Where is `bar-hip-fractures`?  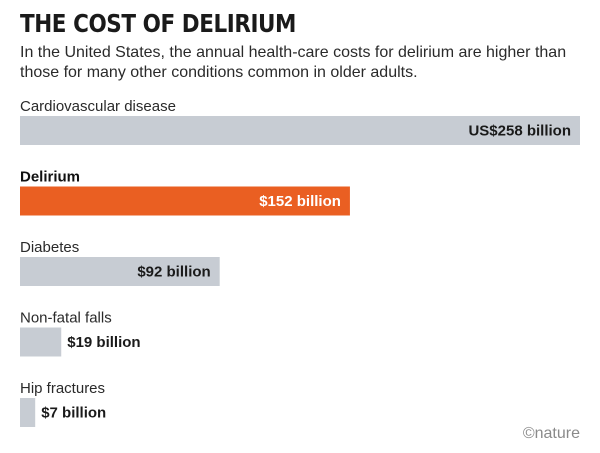 bar-hip-fractures is located at coordinates (28, 412).